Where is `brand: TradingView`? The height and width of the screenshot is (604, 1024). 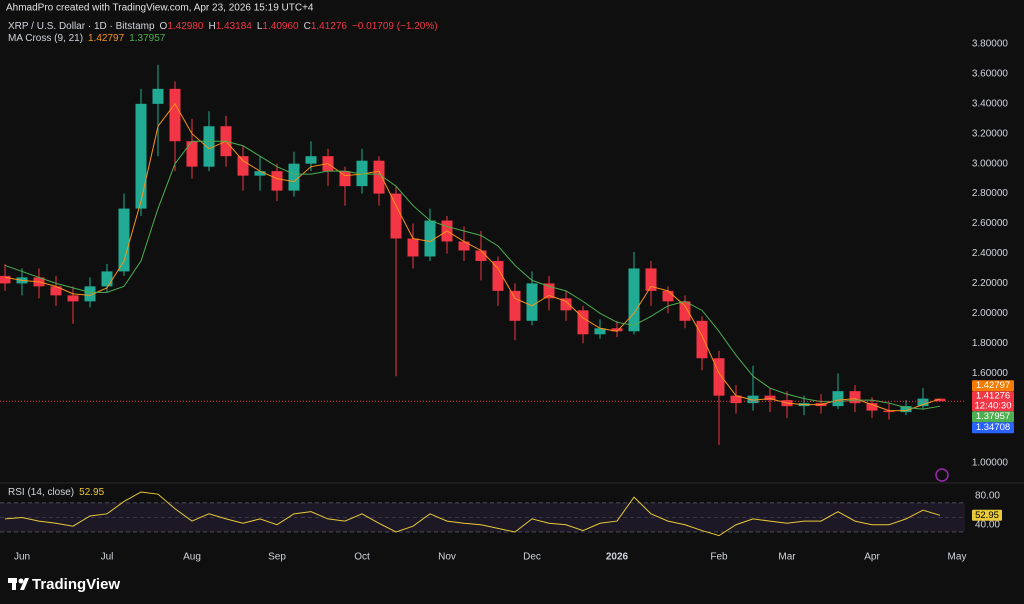
brand: TradingView is located at coordinates (76, 584).